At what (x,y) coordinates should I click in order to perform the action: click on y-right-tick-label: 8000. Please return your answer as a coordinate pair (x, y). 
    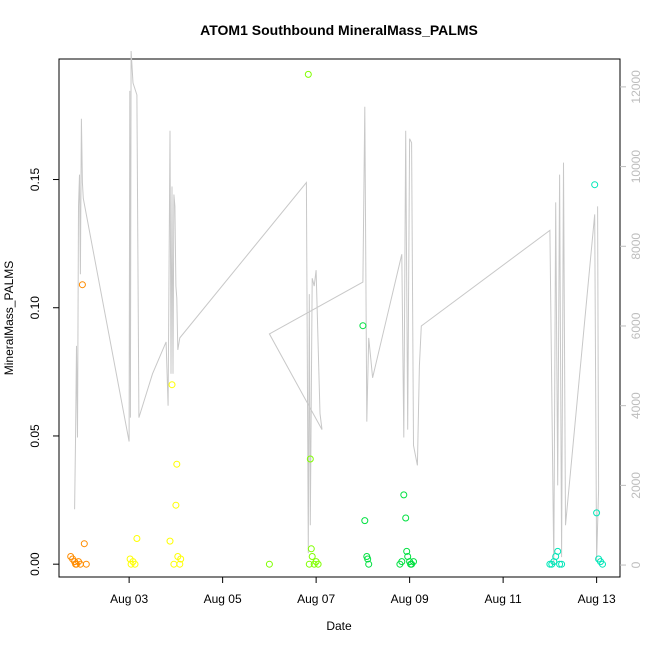
    Looking at the image, I should click on (636, 246).